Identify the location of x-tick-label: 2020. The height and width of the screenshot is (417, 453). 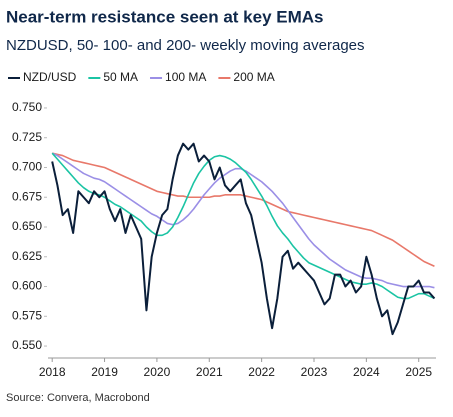
(157, 372).